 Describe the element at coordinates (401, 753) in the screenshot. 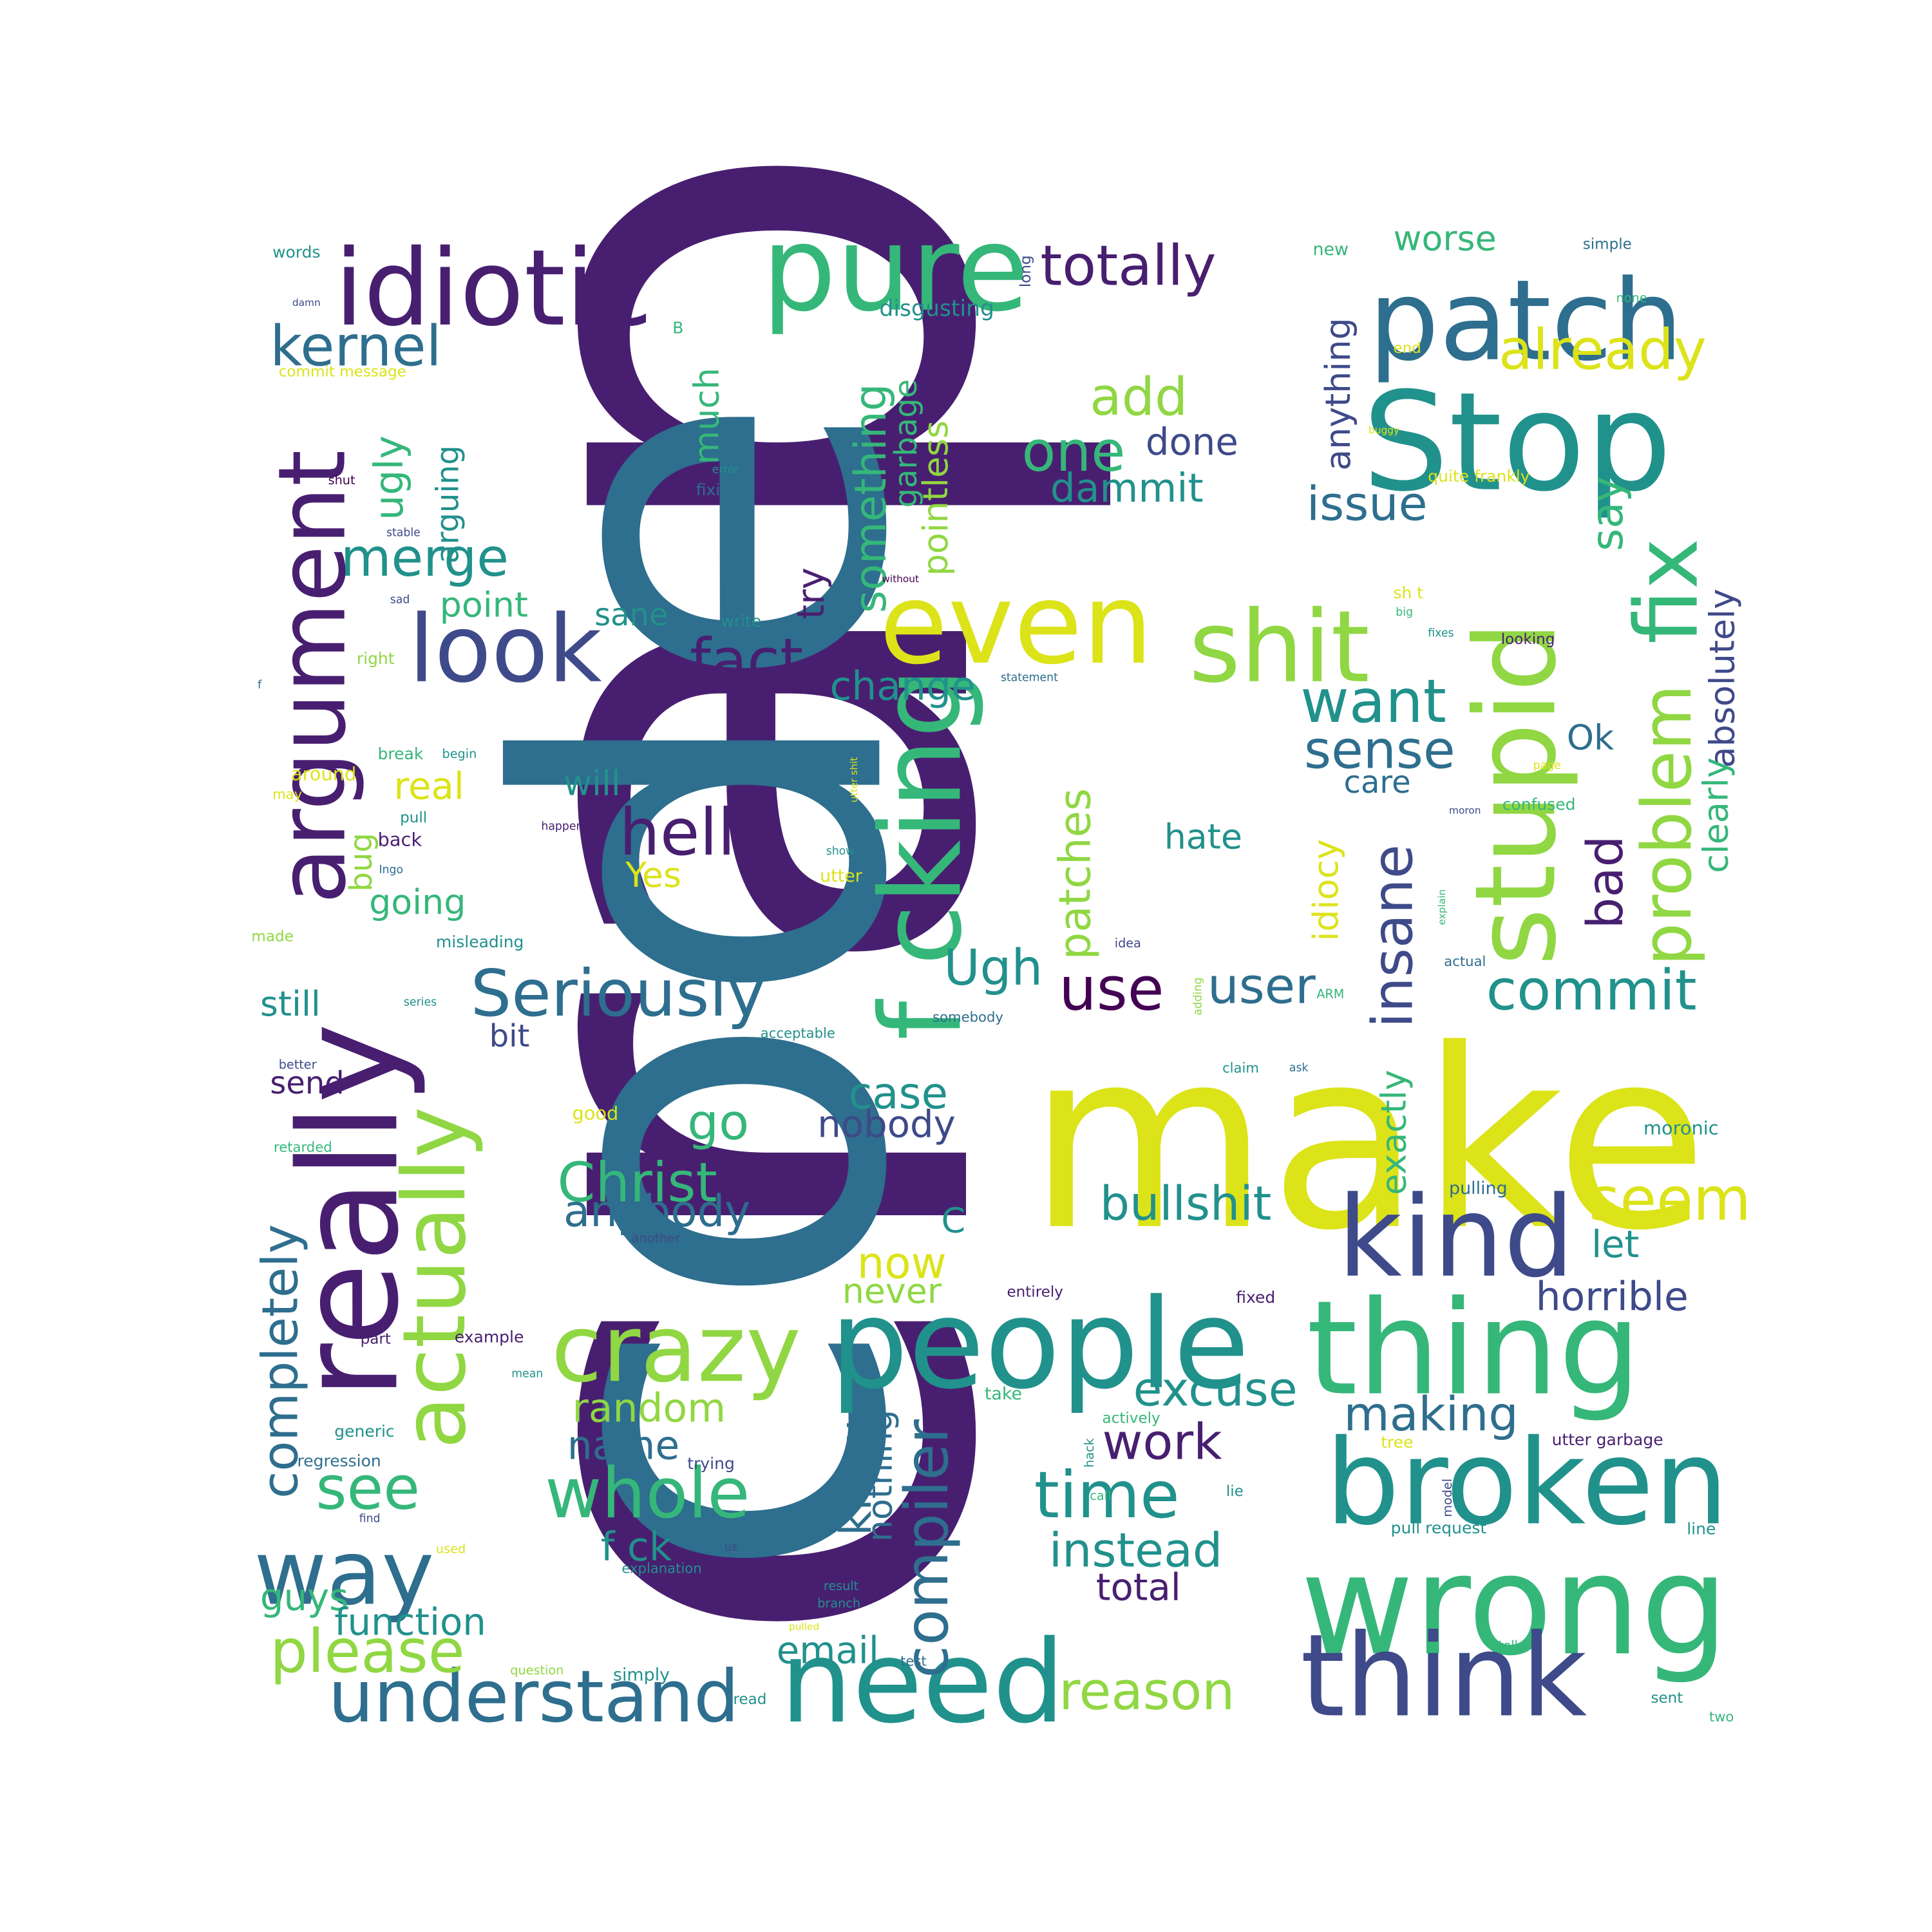

I see `word-break: break` at that location.